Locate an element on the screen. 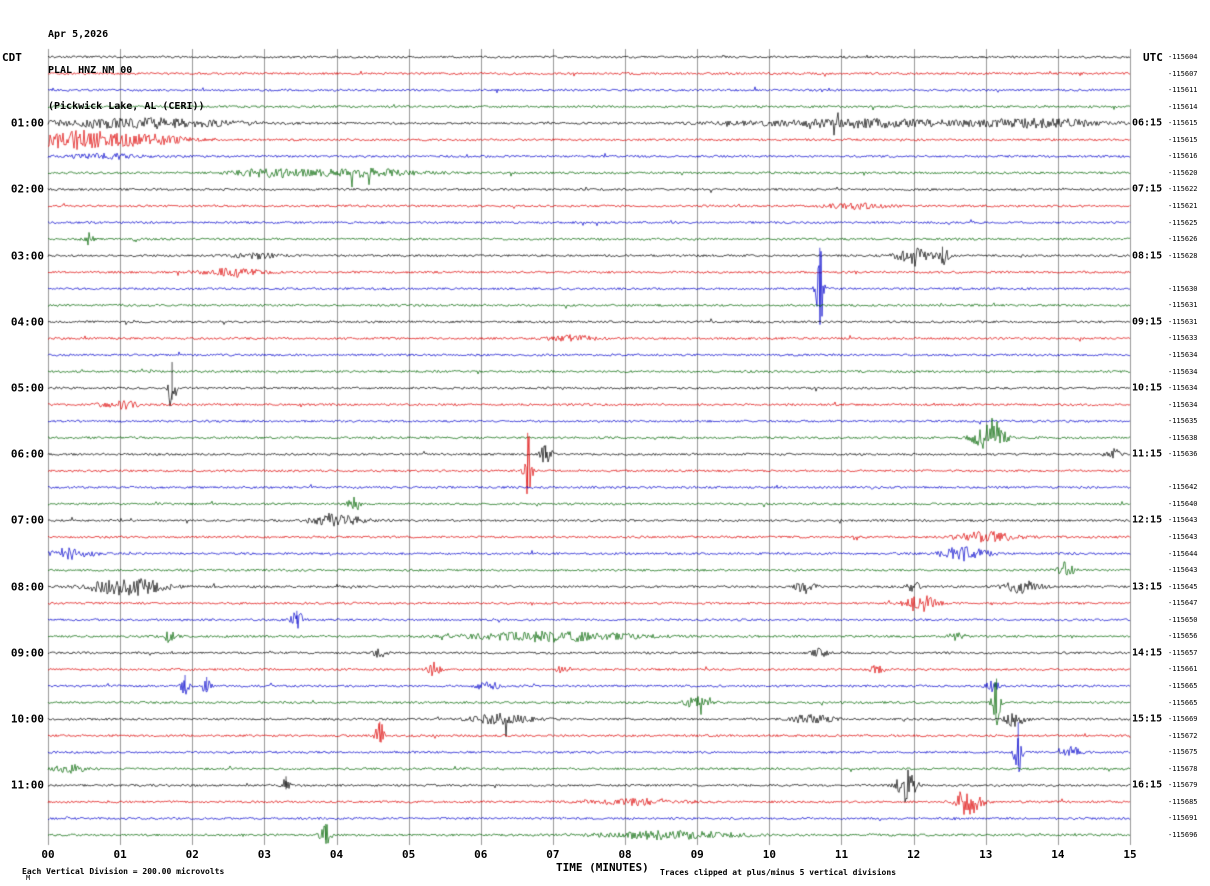 The width and height of the screenshot is (1210, 886). cdt-hour-label: 03:00 is located at coordinates (27, 256).